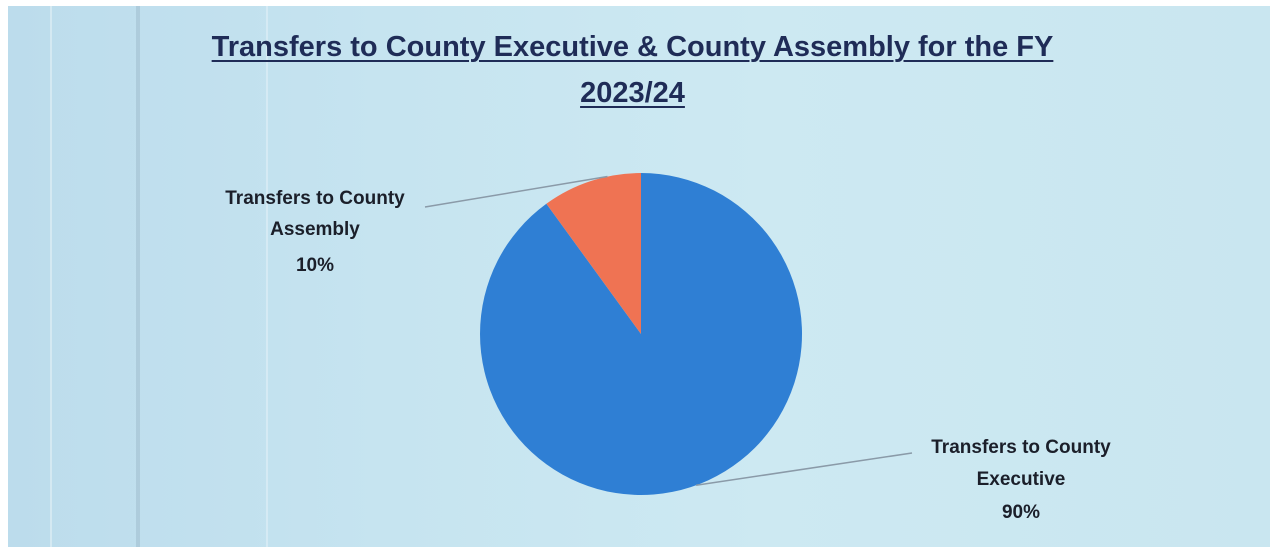  Describe the element at coordinates (593, 253) in the screenshot. I see `slice-assembly` at that location.